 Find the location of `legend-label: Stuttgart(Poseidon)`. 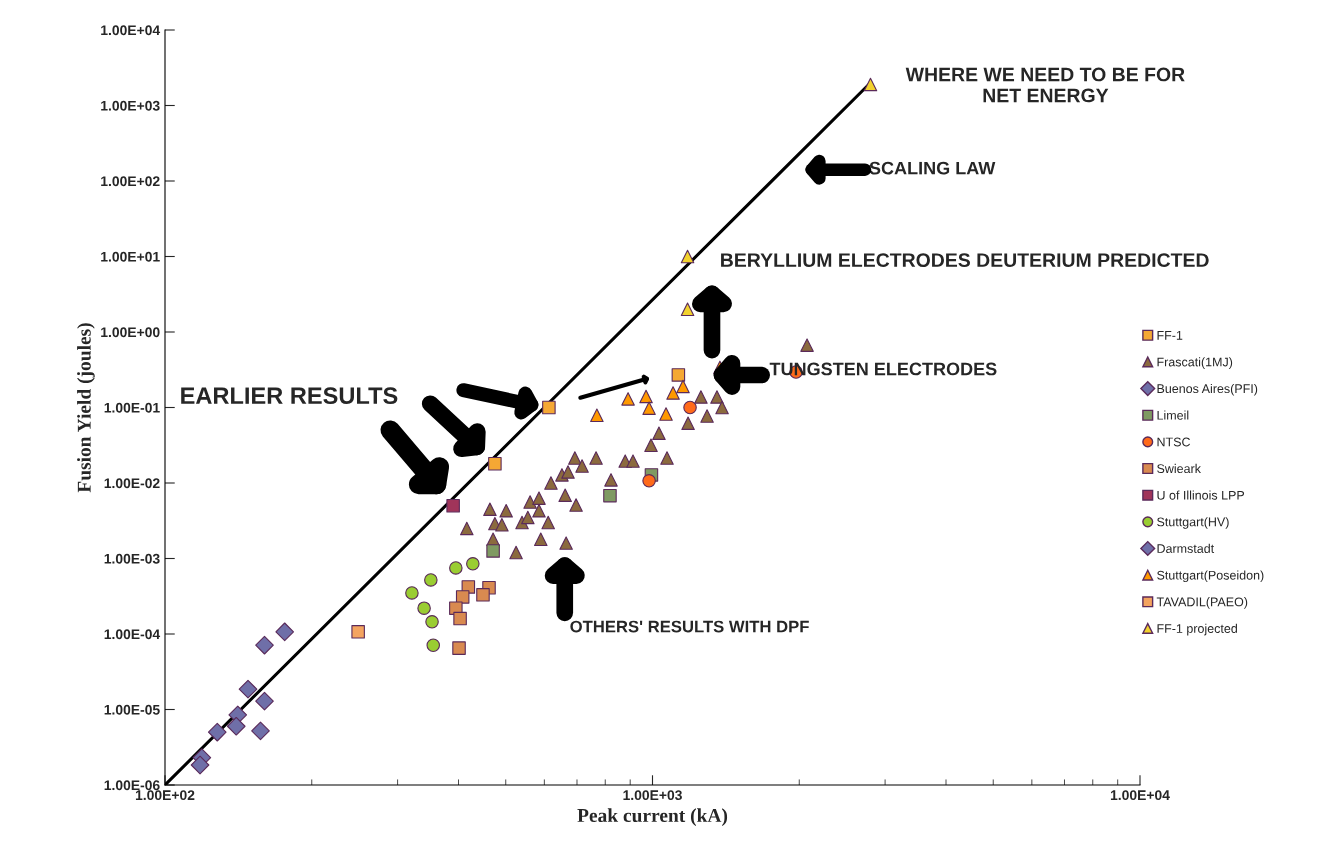

legend-label: Stuttgart(Poseidon) is located at coordinates (1210, 576).